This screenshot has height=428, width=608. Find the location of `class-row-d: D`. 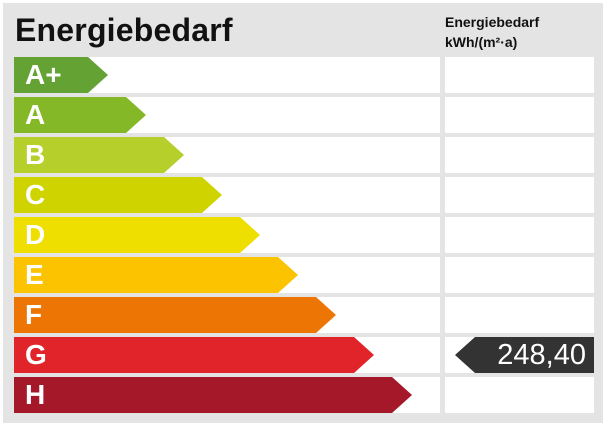

class-row-d: D is located at coordinates (227, 235).